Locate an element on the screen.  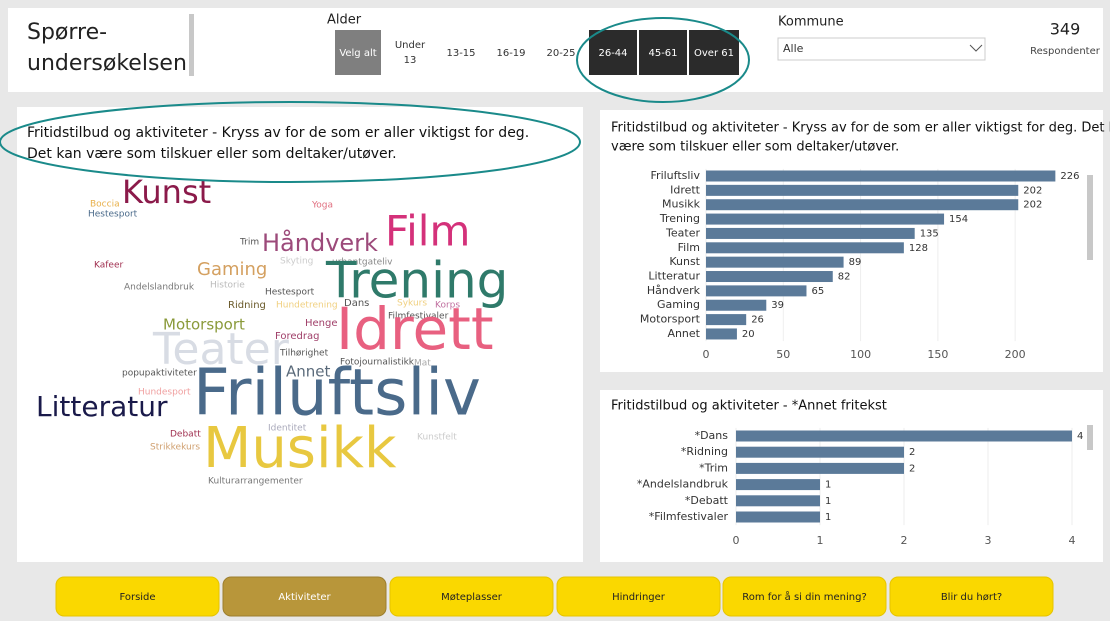
divider is located at coordinates (191, 45).